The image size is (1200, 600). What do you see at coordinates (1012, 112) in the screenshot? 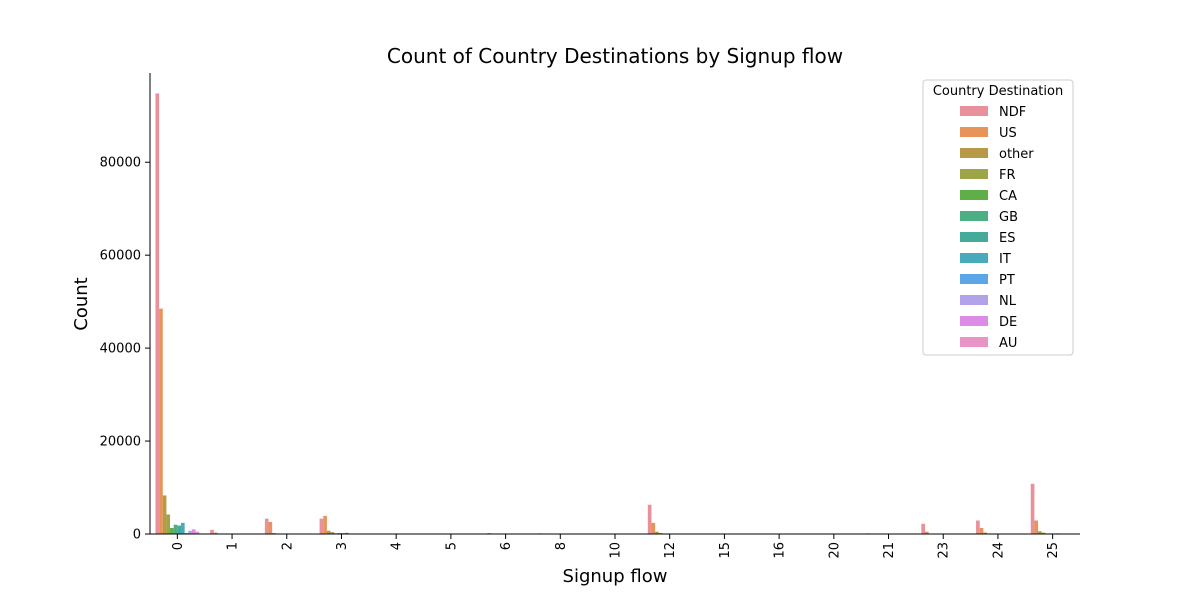
I see `legend-label-ndf: NDF` at bounding box center [1012, 112].